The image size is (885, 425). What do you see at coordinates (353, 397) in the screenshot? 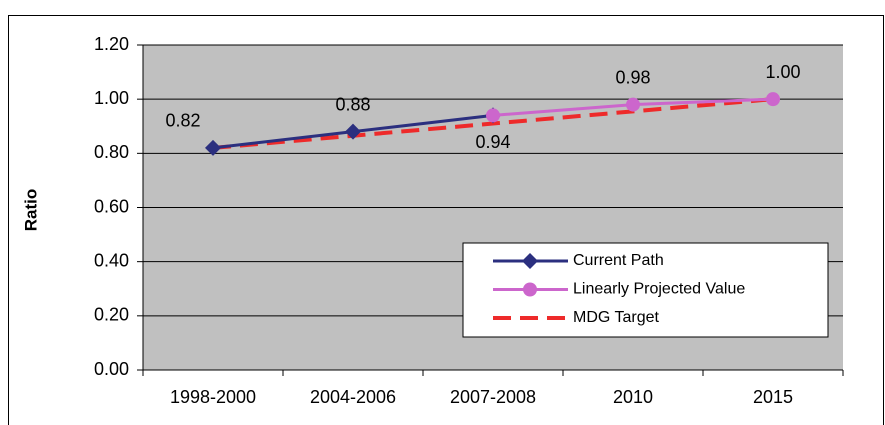
I see `x-tick-label: 2004-2006` at bounding box center [353, 397].